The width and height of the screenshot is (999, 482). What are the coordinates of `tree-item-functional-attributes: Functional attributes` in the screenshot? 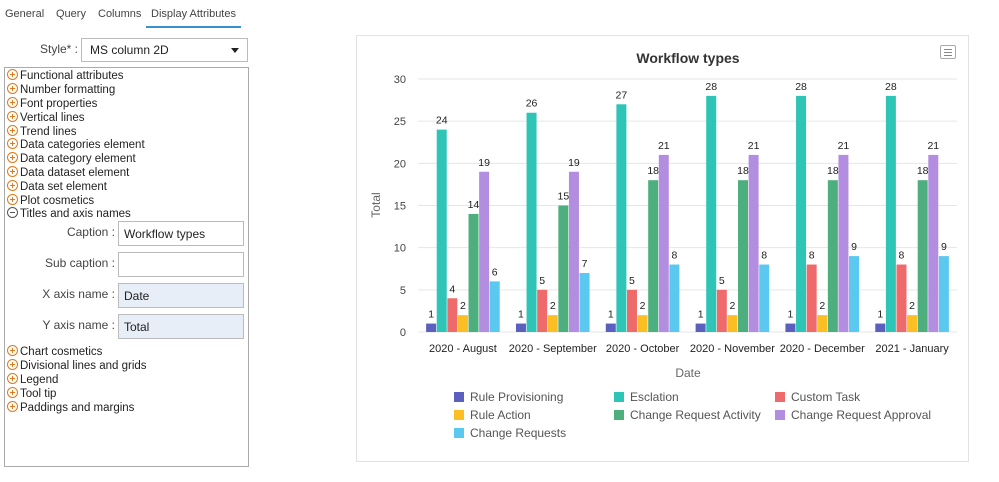 It's located at (65, 76).